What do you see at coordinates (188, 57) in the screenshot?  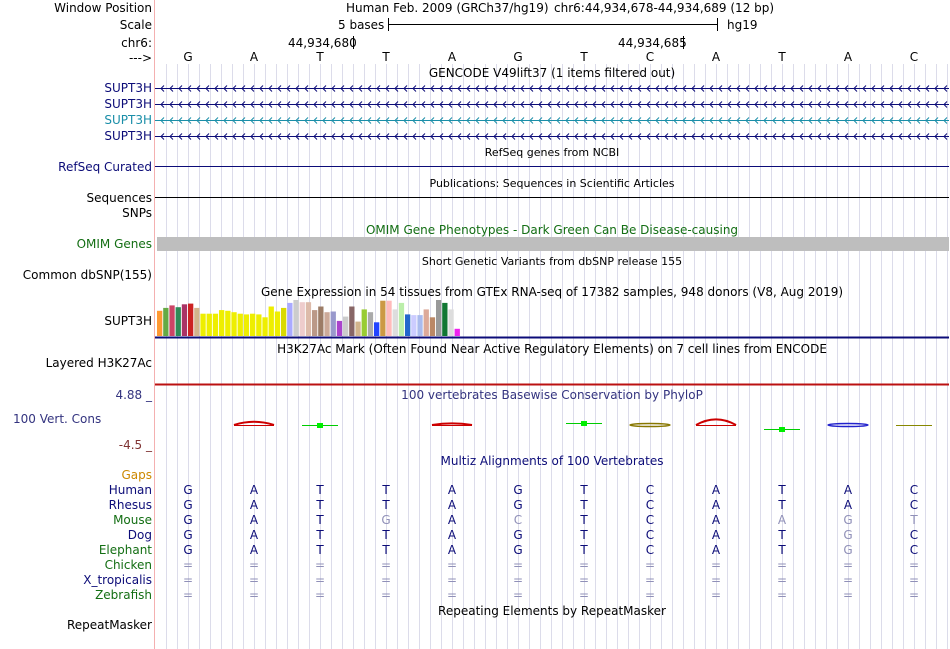 I see `reference-base: G` at bounding box center [188, 57].